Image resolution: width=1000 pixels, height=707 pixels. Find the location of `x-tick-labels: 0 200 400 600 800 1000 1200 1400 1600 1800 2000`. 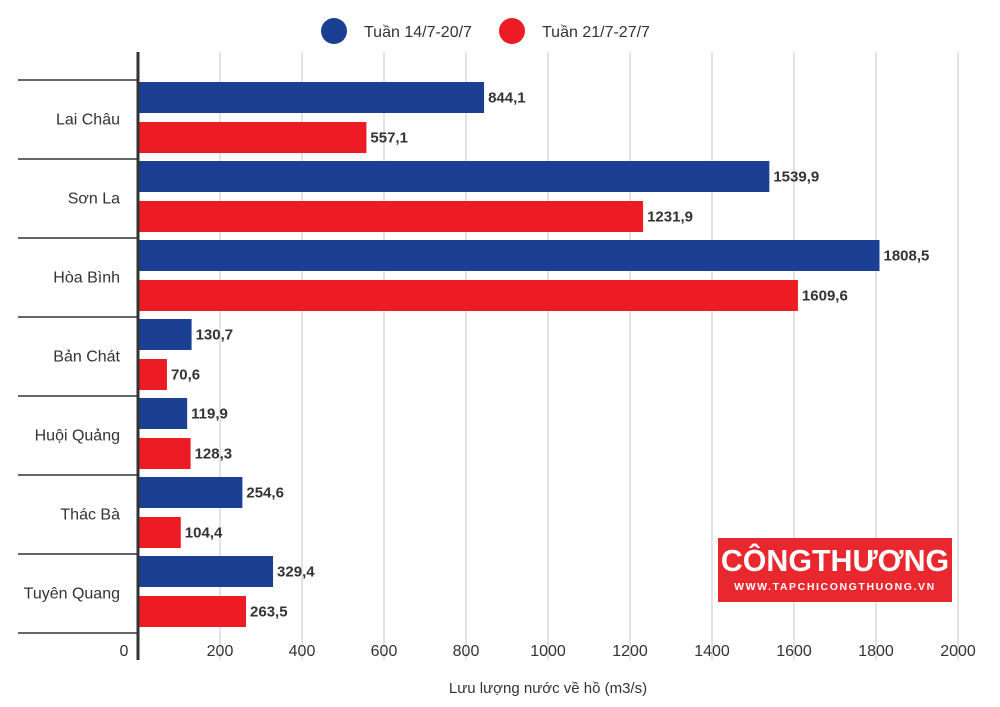

x-tick-labels: 0 200 400 600 800 1000 1200 1400 1600 1800 2000 is located at coordinates (548, 651).